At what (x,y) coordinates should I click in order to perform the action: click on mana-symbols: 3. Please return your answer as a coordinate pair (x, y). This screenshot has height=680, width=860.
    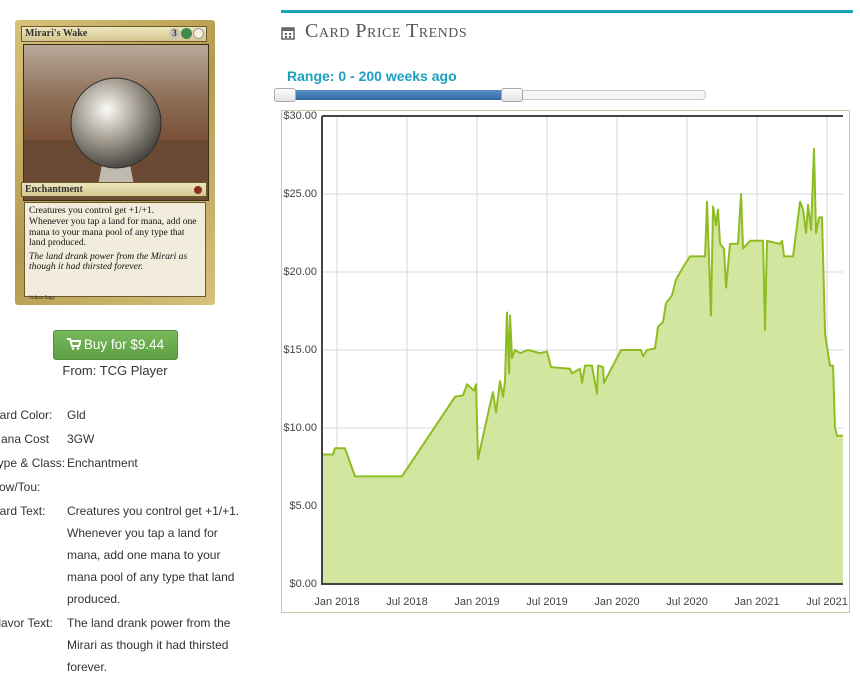
    Looking at the image, I should click on (186, 33).